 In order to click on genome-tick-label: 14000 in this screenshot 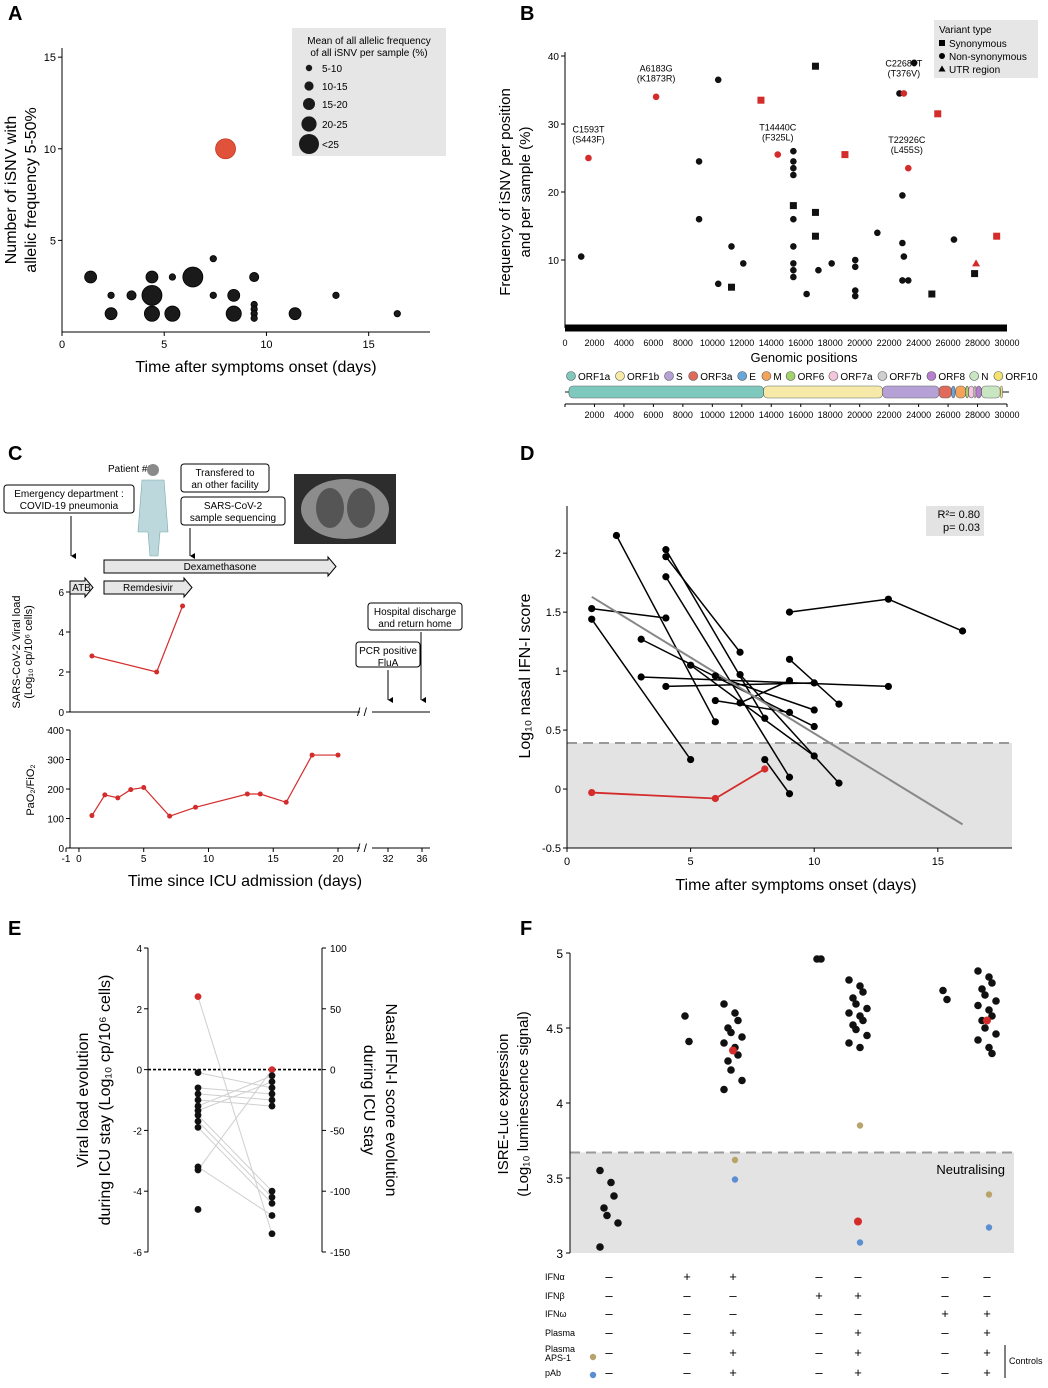, I will do `click(771, 415)`.